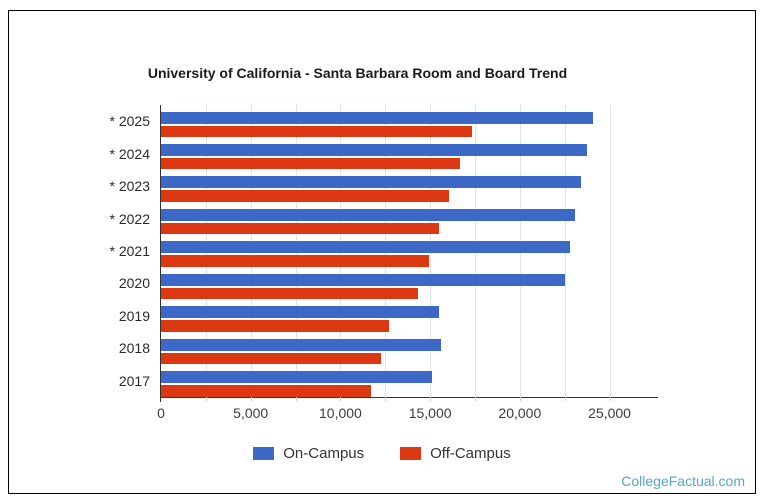  I want to click on y-axis-label: * 2025, so click(129, 121).